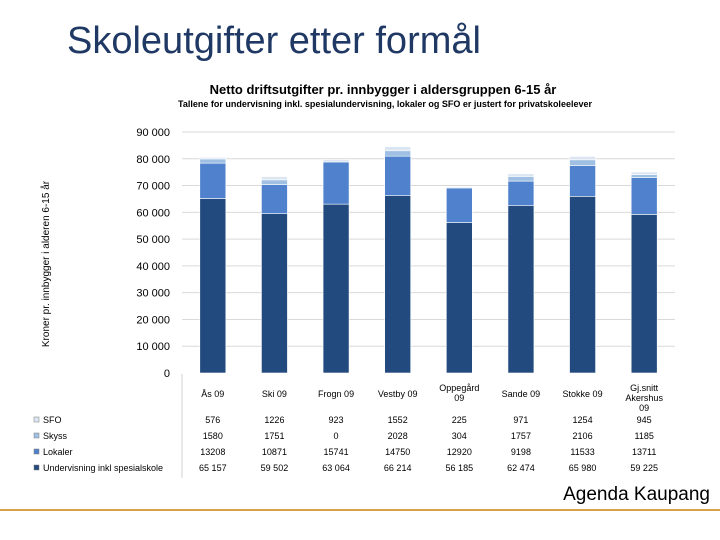 The height and width of the screenshot is (540, 720). What do you see at coordinates (521, 452) in the screenshot?
I see `table-value: 9198` at bounding box center [521, 452].